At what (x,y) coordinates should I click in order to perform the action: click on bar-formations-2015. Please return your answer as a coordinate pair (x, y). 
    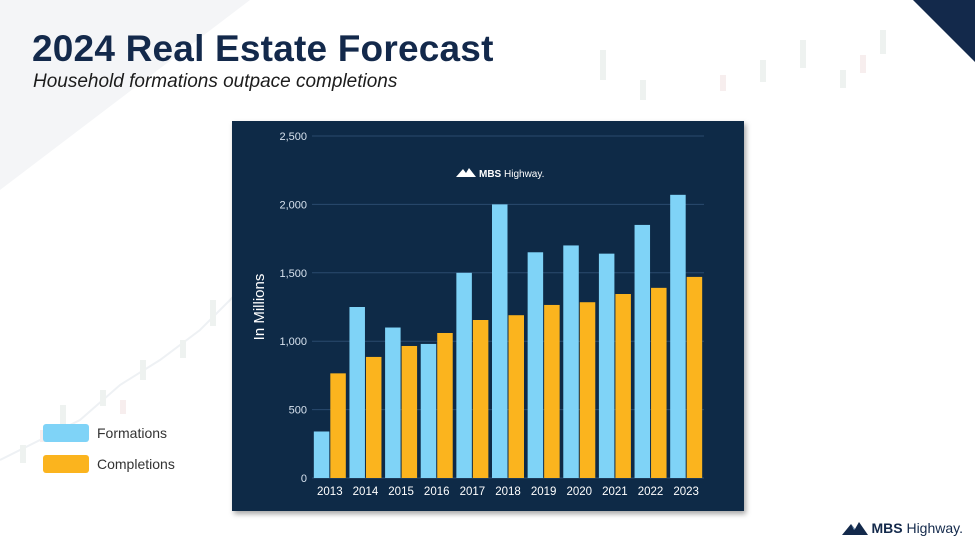
    Looking at the image, I should click on (393, 402).